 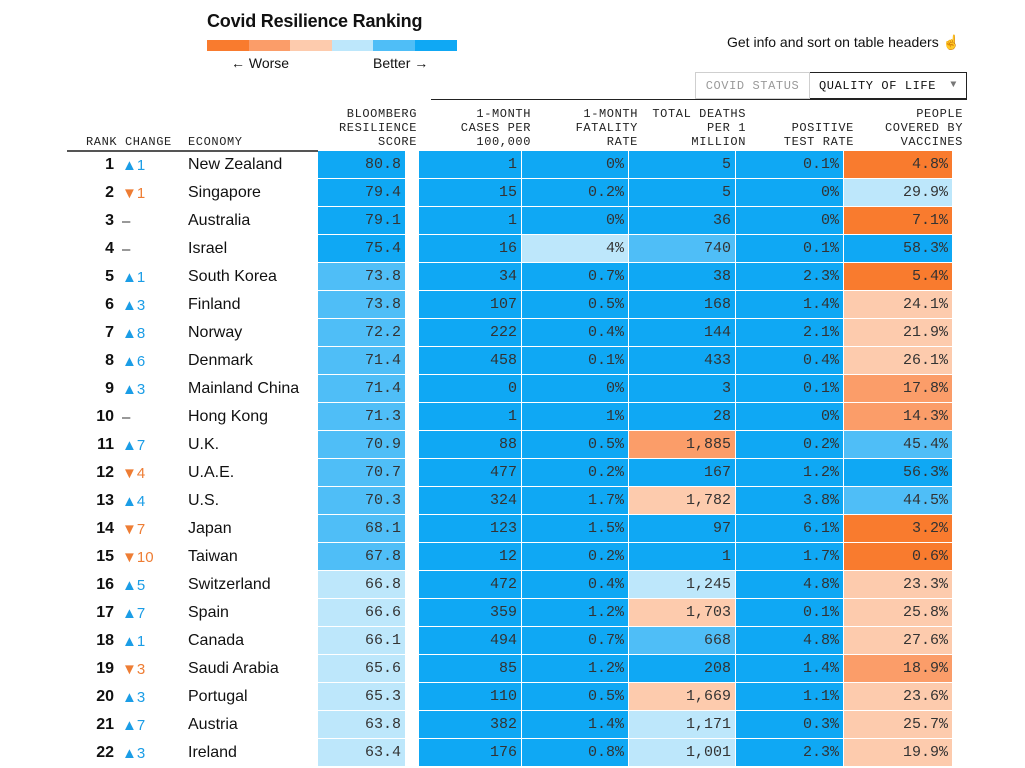 What do you see at coordinates (923, 128) in the screenshot?
I see `column-header-vaccines: PEOPLE COVERED BY VACCINES` at bounding box center [923, 128].